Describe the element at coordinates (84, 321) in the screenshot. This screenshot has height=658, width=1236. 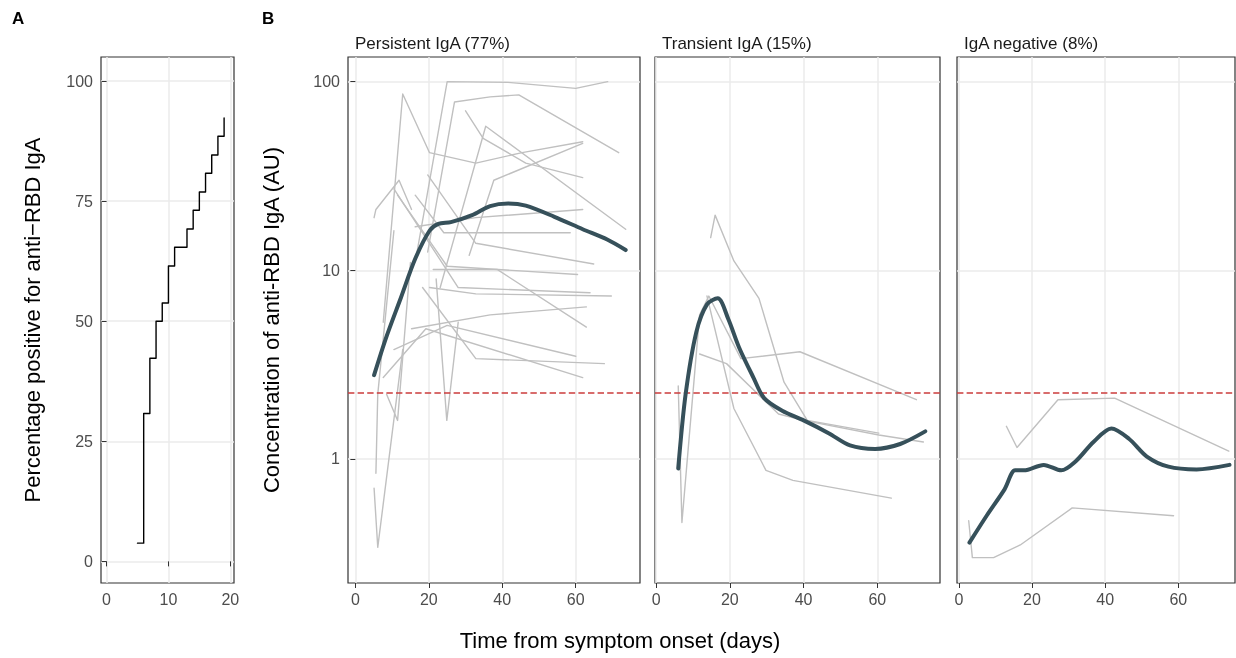
I see `y-tick-label: 50` at that location.